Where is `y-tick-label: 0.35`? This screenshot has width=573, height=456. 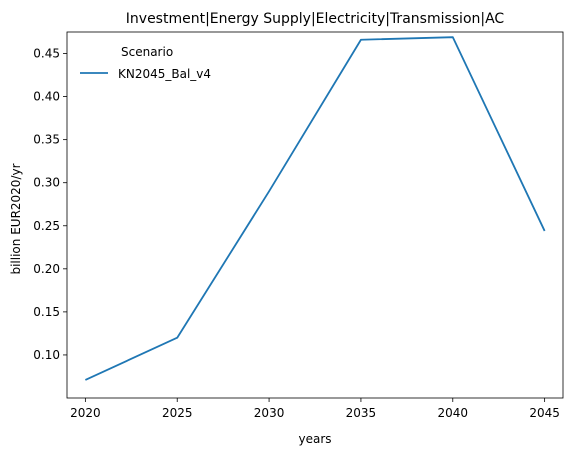 y-tick-label: 0.35 is located at coordinates (46, 140).